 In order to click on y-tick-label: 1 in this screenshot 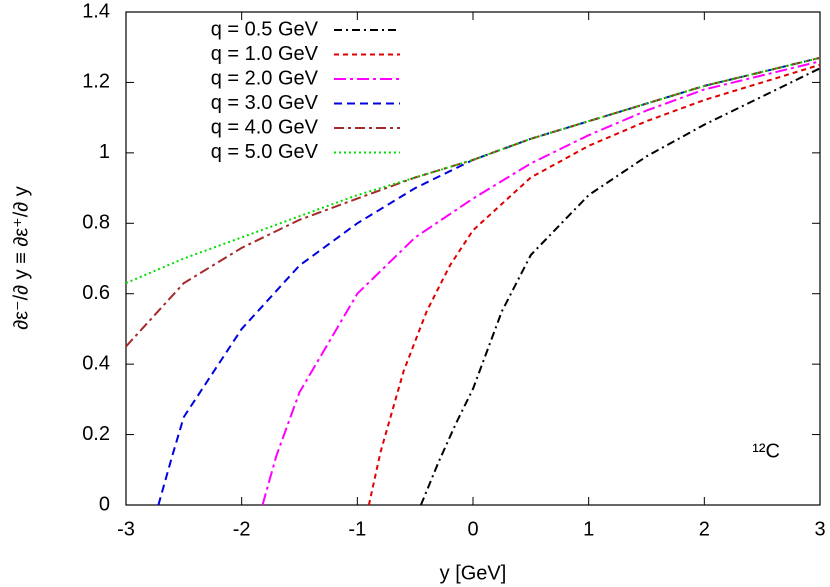, I will do `click(104, 152)`.